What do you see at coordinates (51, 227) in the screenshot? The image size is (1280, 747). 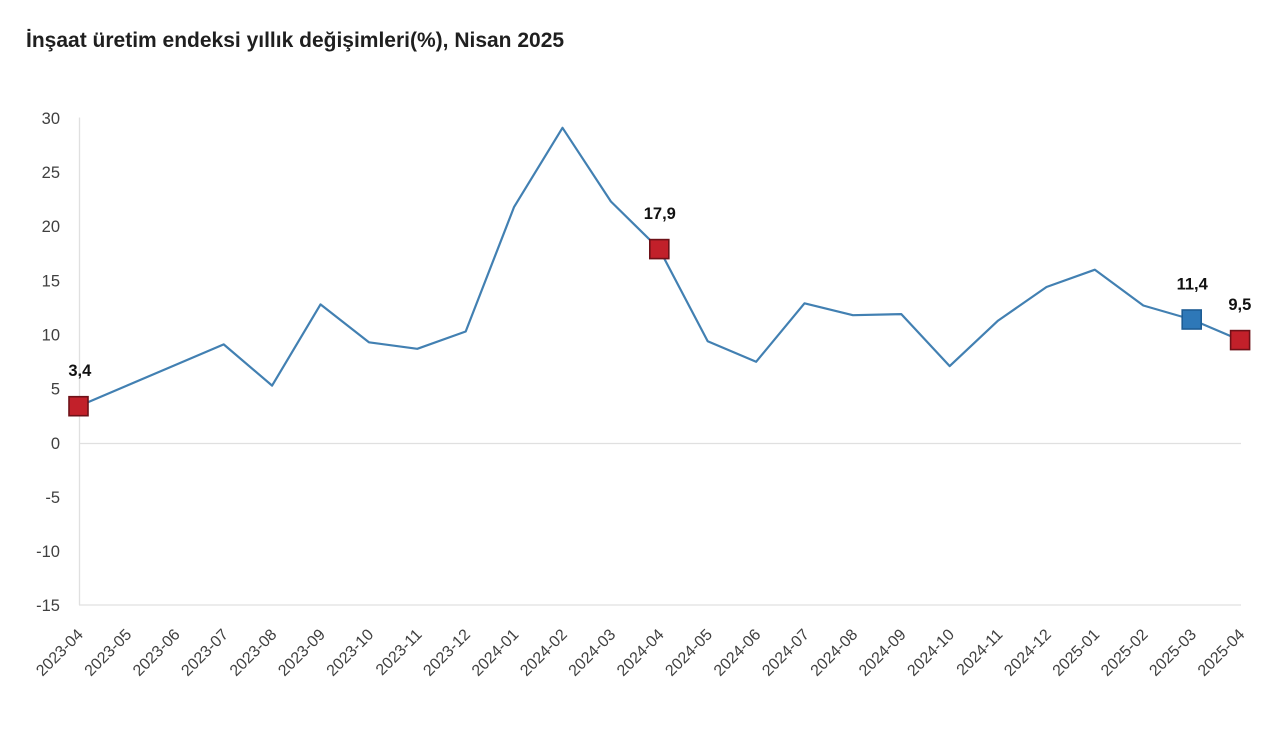 I see `svg-text: 20` at bounding box center [51, 227].